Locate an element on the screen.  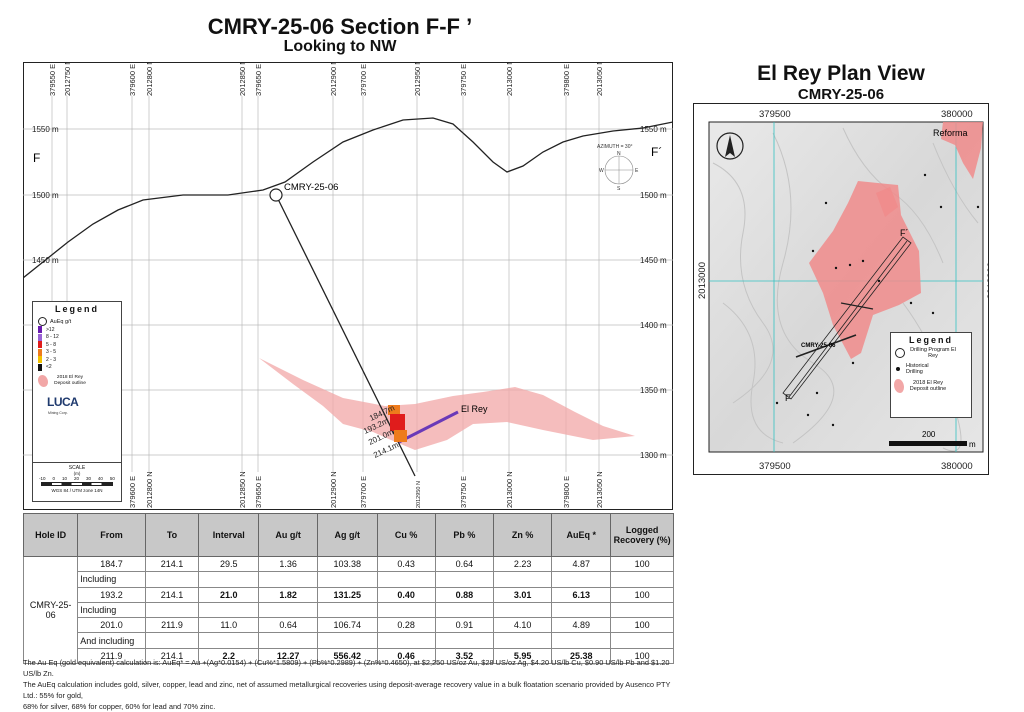
cell-pb: 0.91 is located at coordinates (464, 625).